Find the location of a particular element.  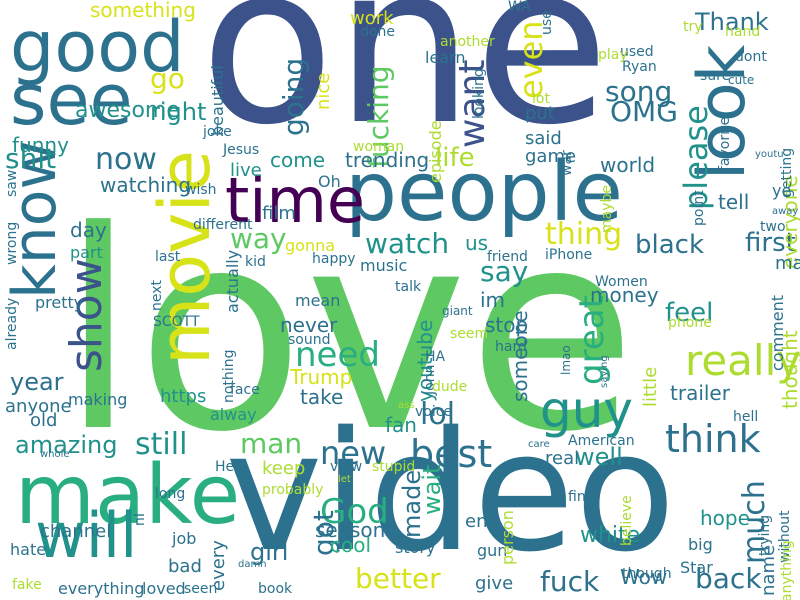

cloud-word: hope is located at coordinates (725, 518).